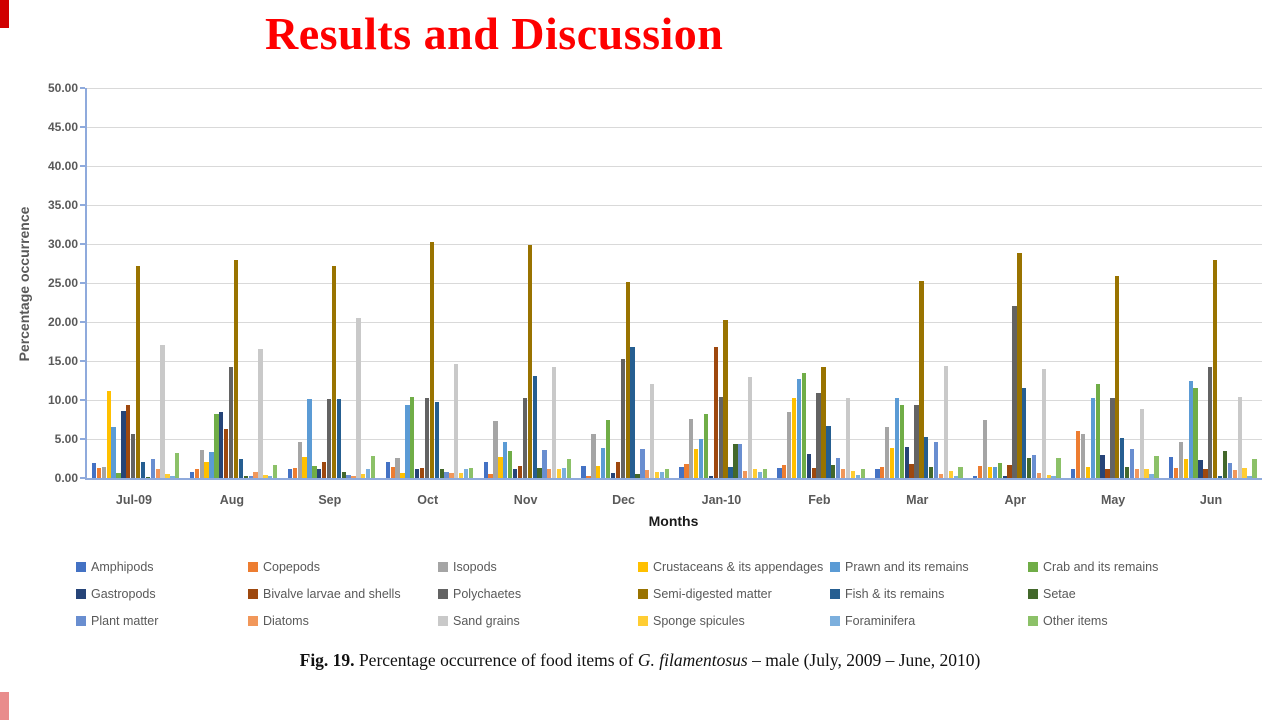 The image size is (1280, 720). What do you see at coordinates (428, 500) in the screenshot?
I see `x-tick-label: Oct` at bounding box center [428, 500].